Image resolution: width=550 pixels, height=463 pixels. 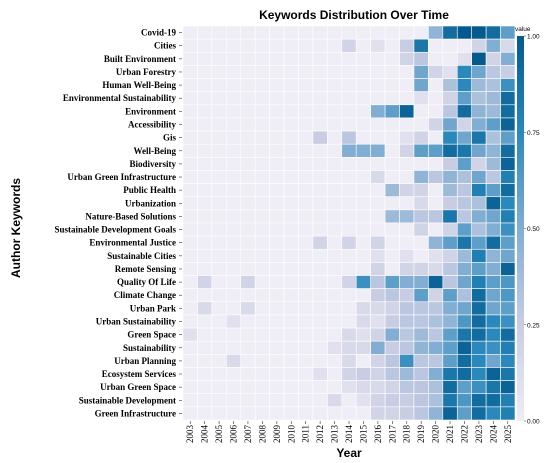 What do you see at coordinates (349, 434) in the screenshot?
I see `x-tick-label: 2014` at bounding box center [349, 434].